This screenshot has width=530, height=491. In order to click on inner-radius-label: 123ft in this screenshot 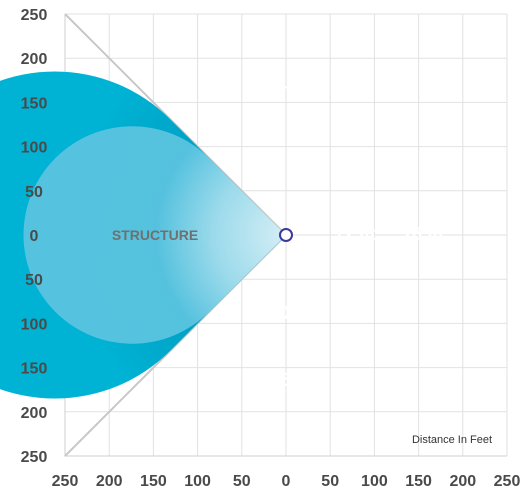, I will do `click(355, 234)`.